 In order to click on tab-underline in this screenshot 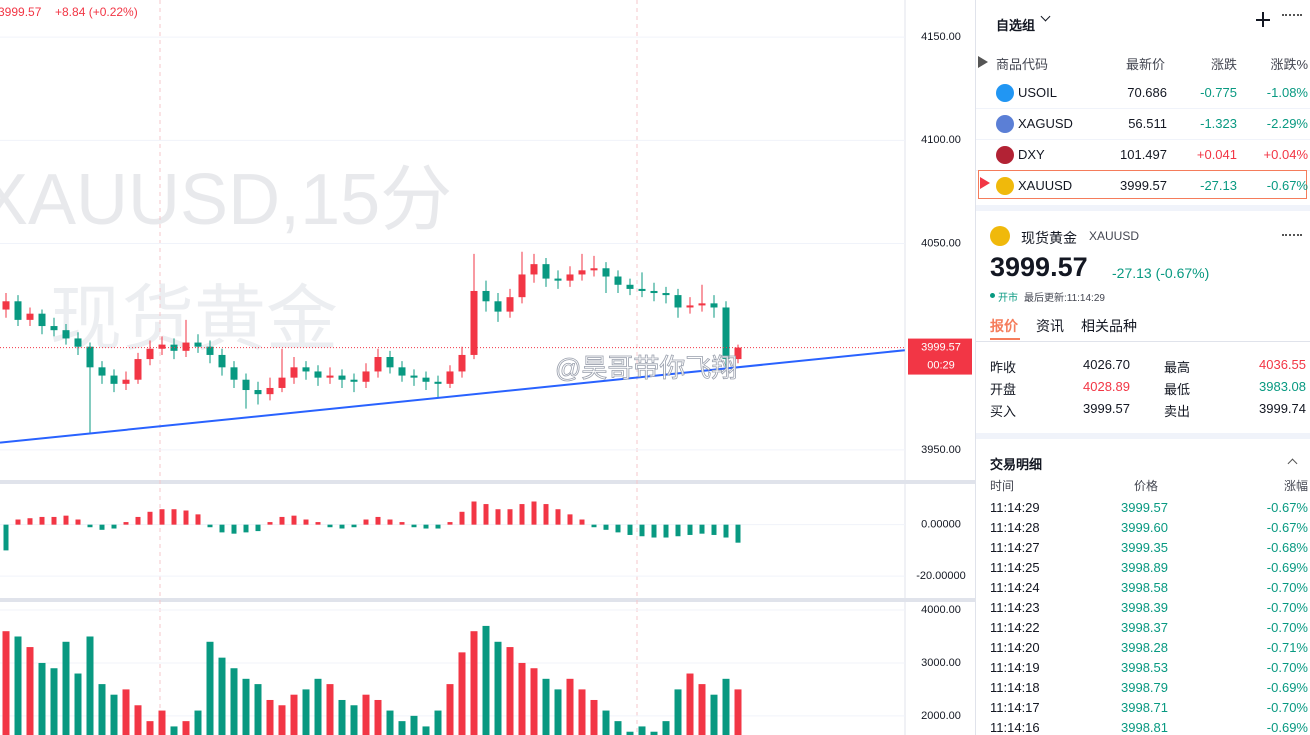, I will do `click(1005, 339)`.